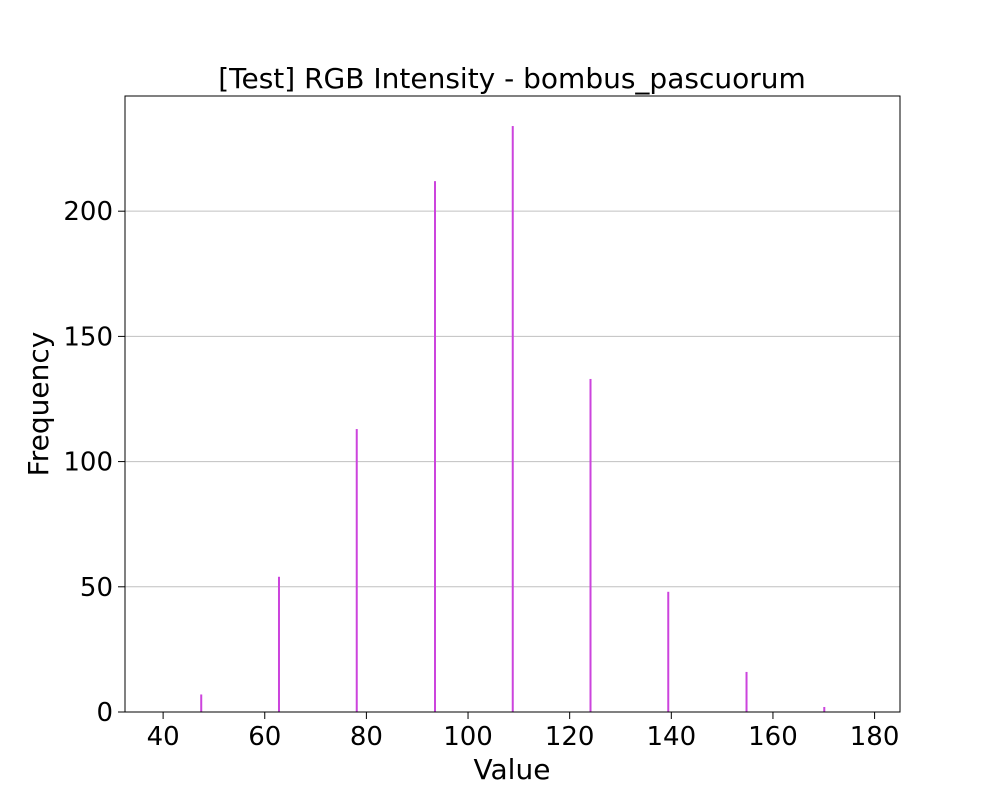 This screenshot has height=800, width=1000. I want to click on y-axis-ticks: 0 50 100 150 200, so click(94, 462).